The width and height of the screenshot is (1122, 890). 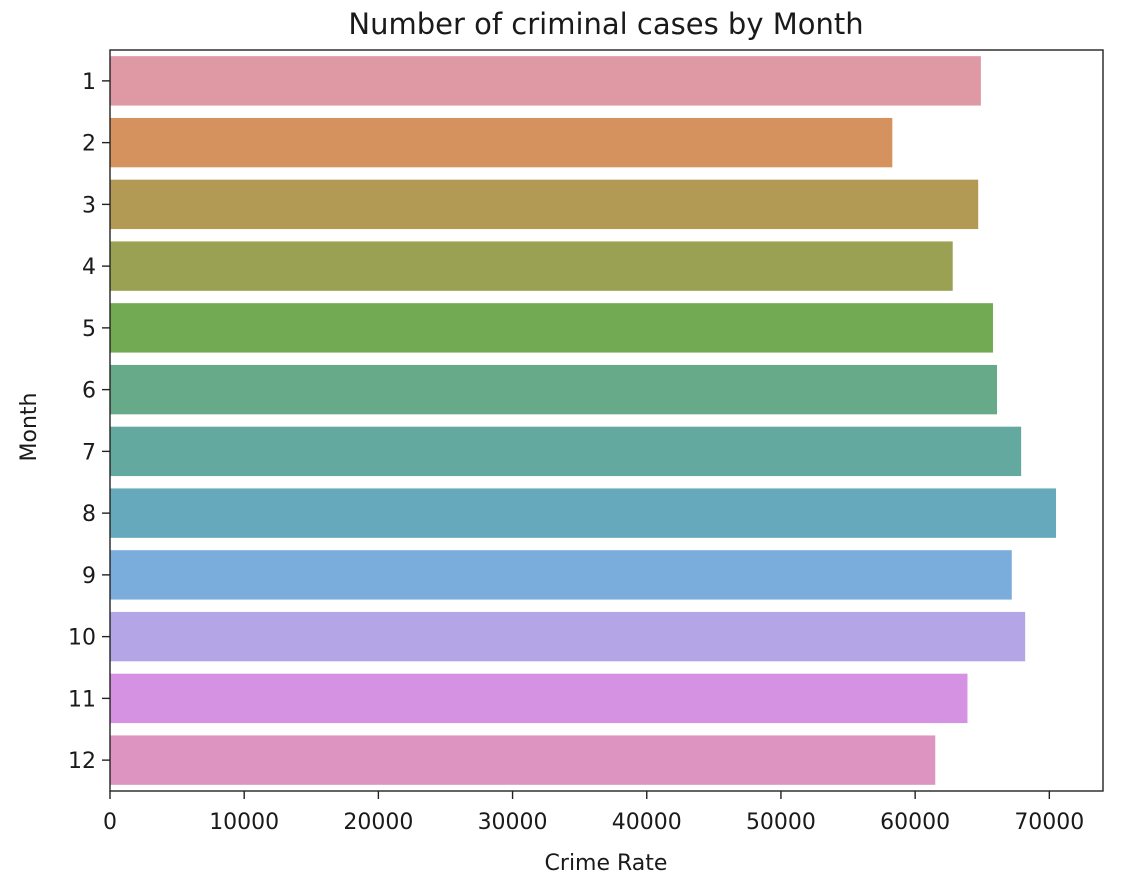 I want to click on y-tick-label: 8, so click(x=89, y=514).